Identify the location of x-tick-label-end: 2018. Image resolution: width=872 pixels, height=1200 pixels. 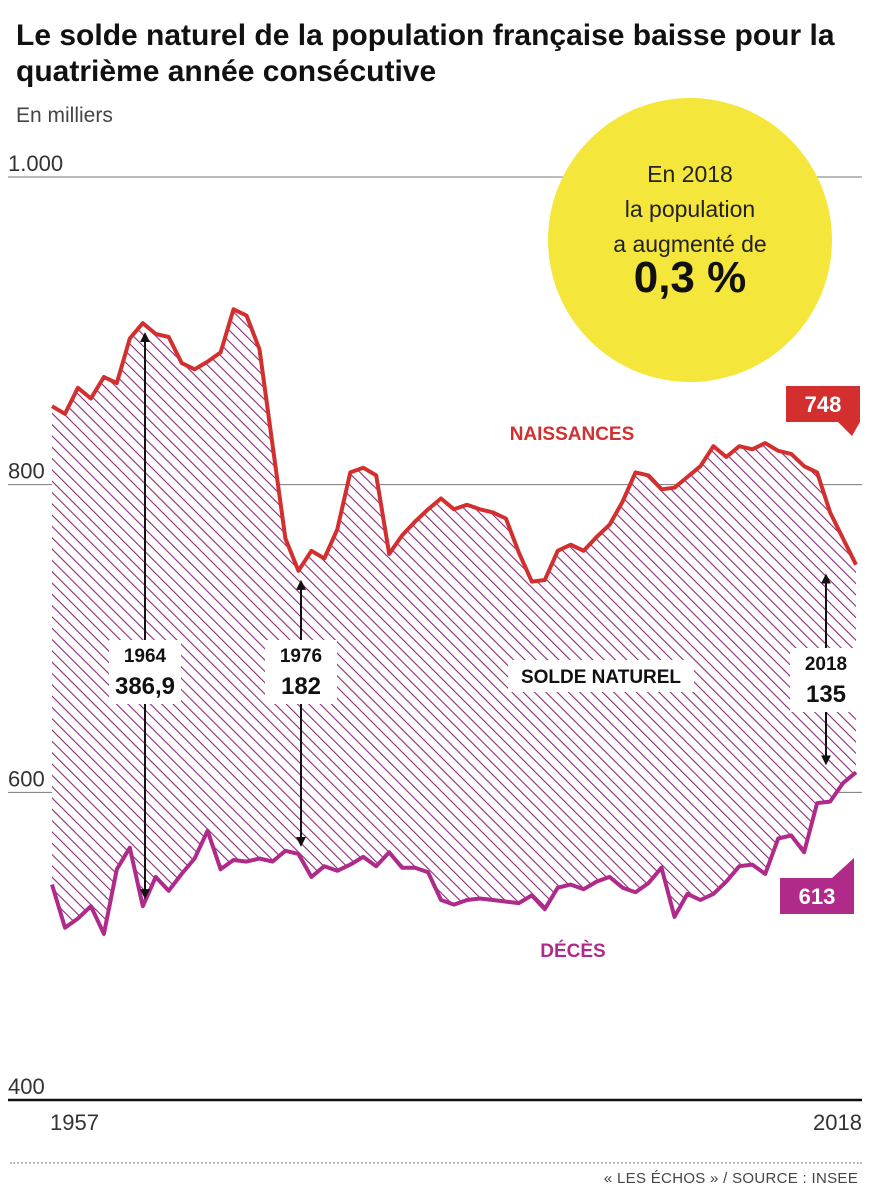
(837, 1122).